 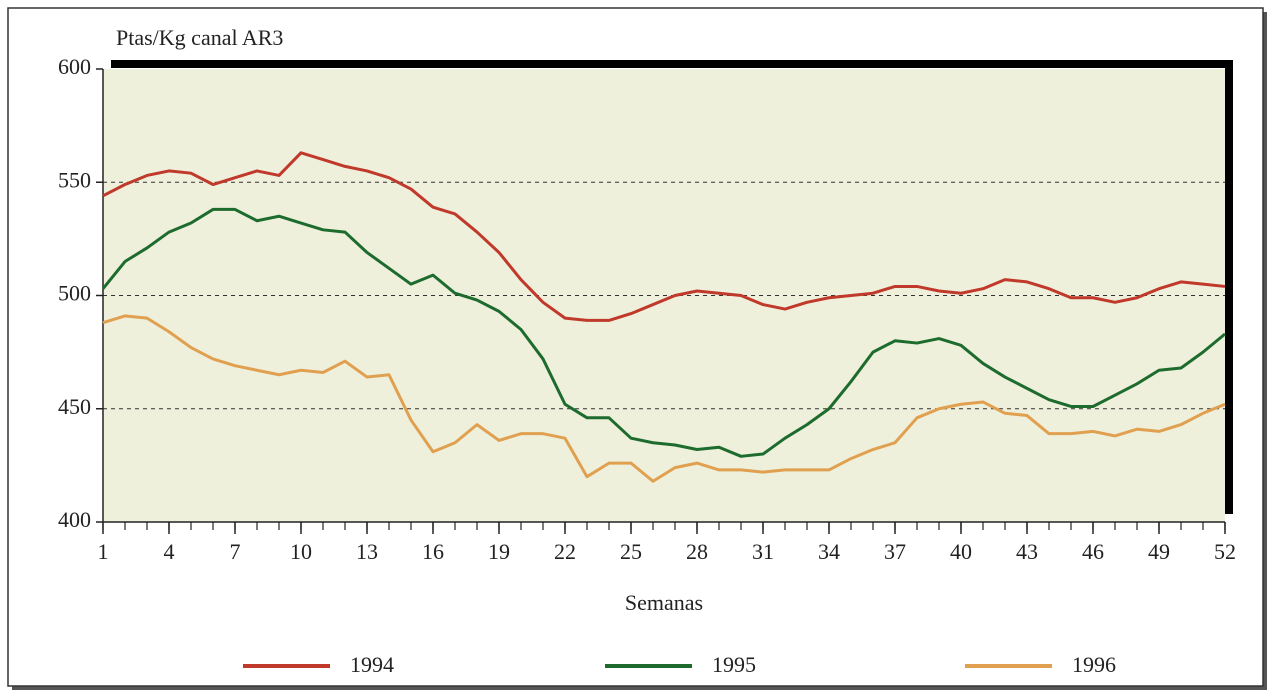 What do you see at coordinates (1094, 664) in the screenshot?
I see `legend-label: 1996` at bounding box center [1094, 664].